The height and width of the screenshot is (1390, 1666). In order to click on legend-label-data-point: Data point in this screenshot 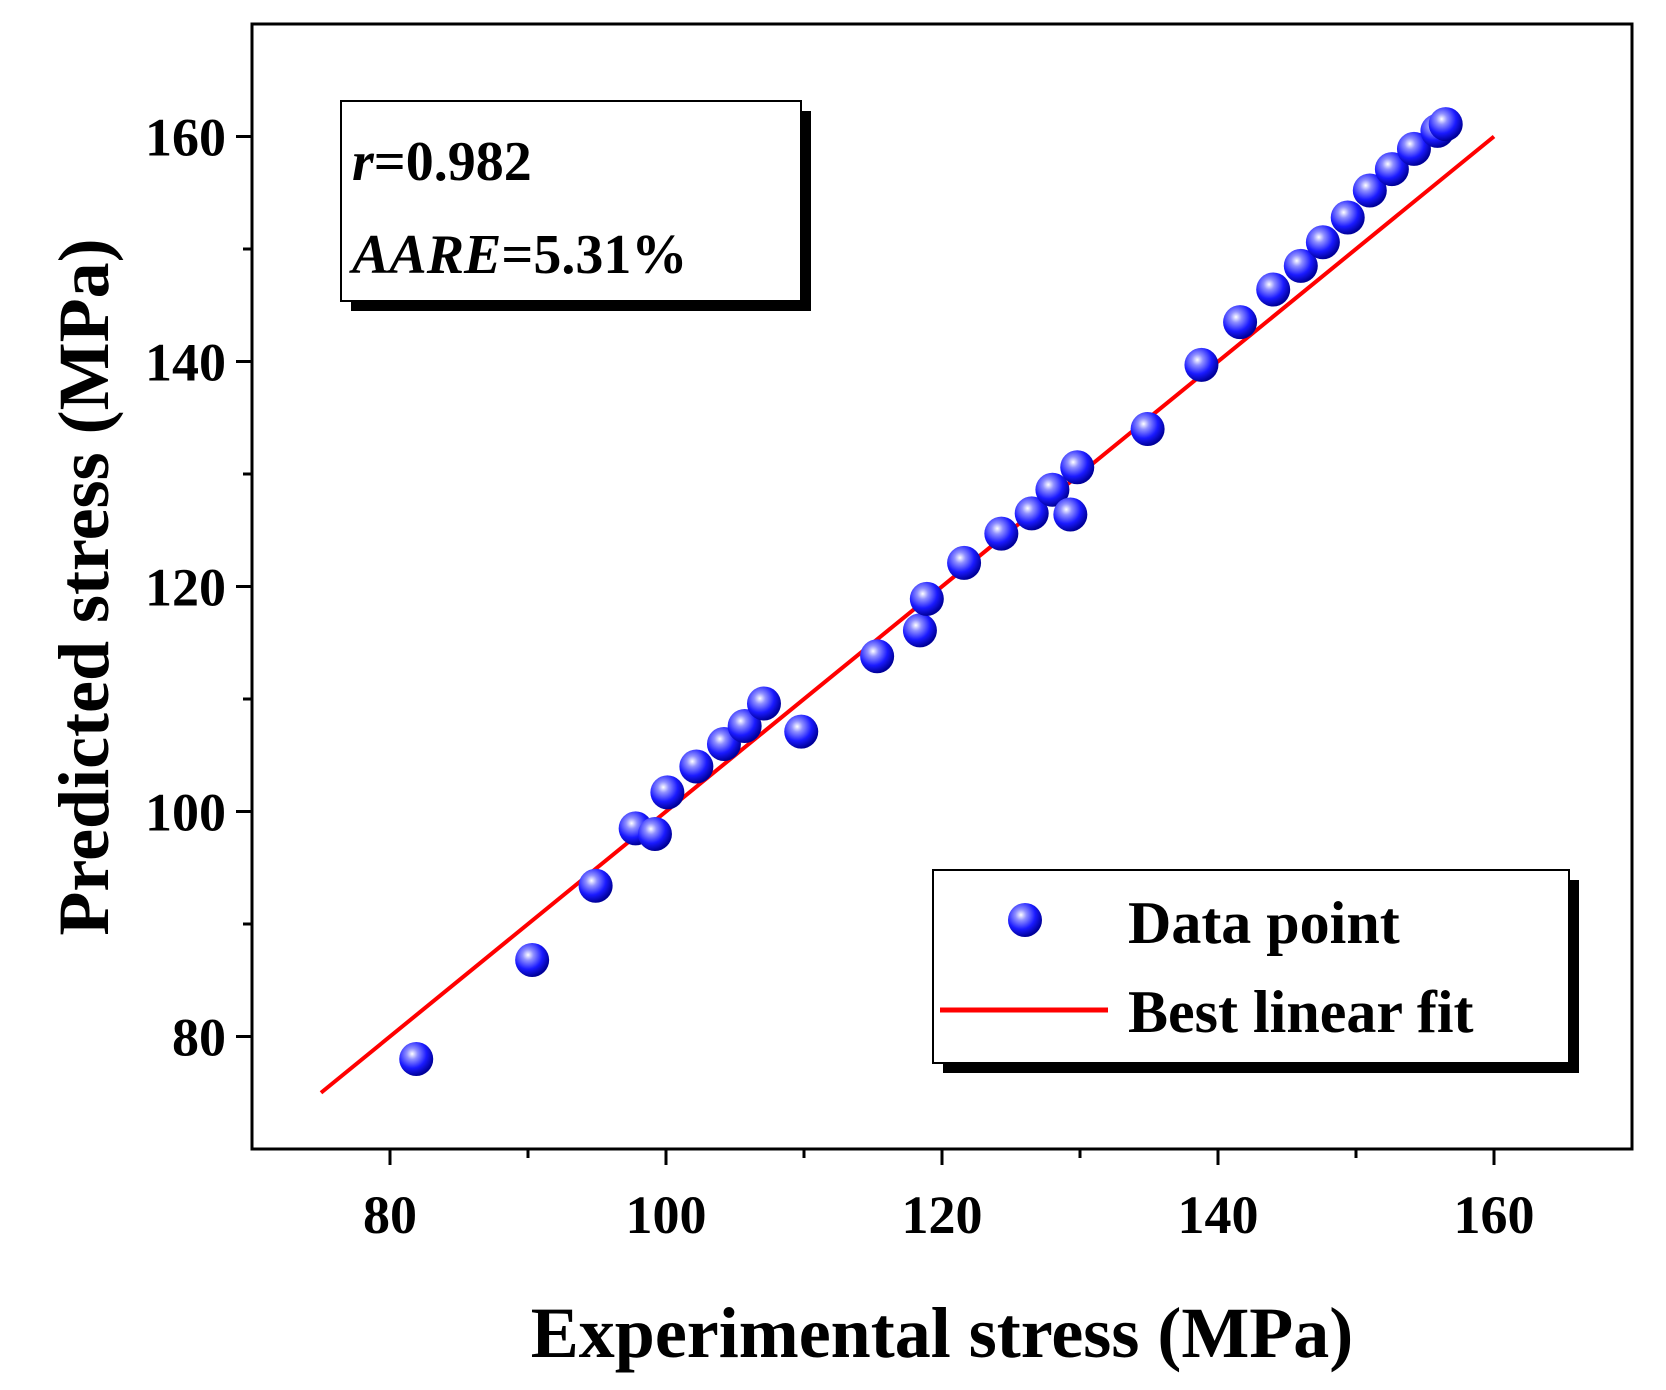, I will do `click(1264, 923)`.